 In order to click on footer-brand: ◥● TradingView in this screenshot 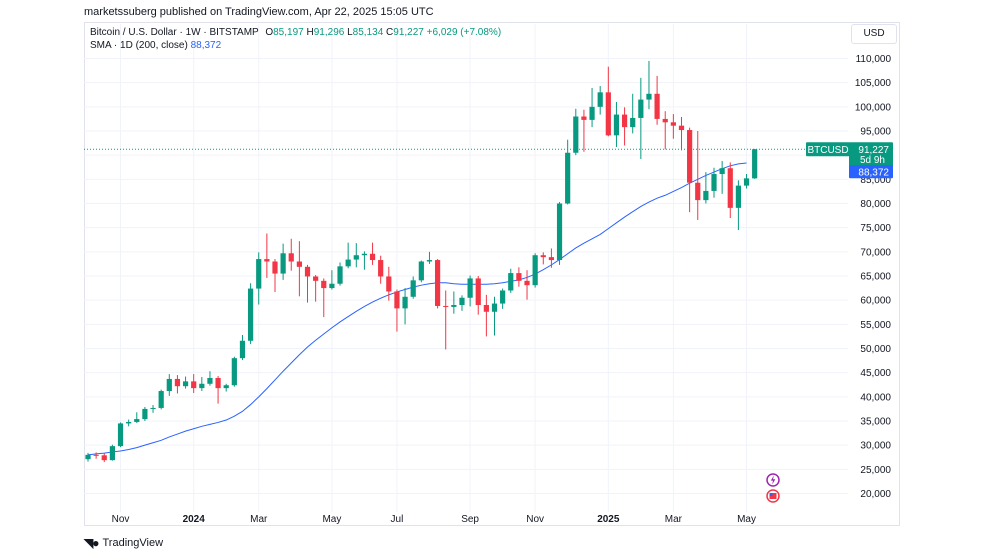, I will do `click(123, 543)`.